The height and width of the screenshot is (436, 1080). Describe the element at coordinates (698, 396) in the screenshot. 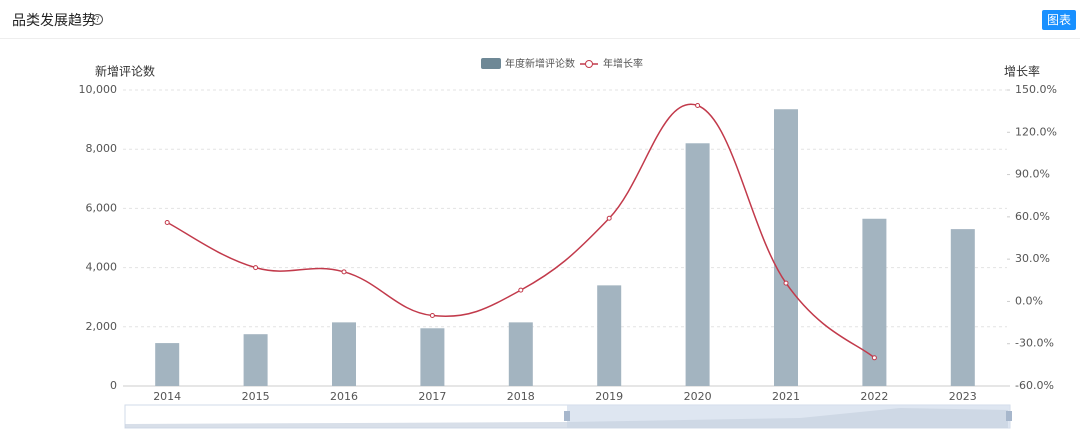

I see `x-tick-label: 2020` at that location.